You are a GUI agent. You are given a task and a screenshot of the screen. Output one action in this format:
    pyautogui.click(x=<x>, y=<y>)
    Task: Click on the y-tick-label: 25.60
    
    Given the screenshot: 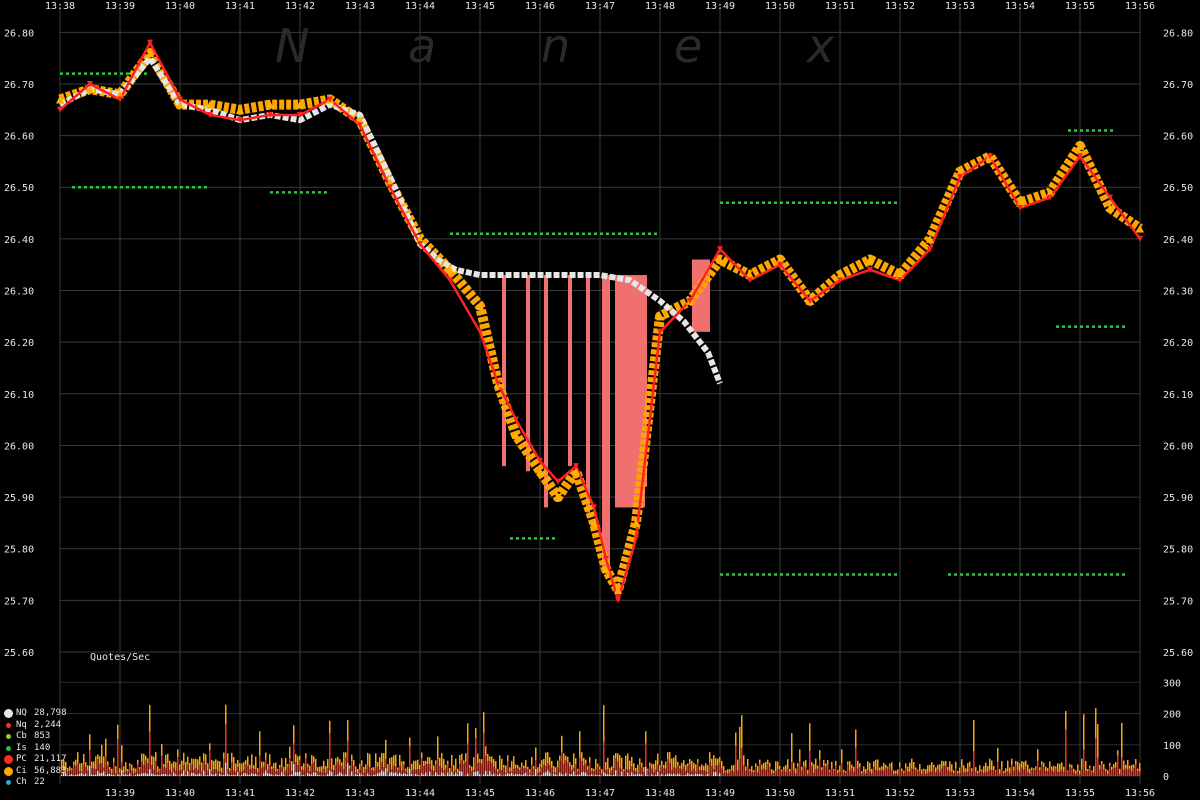 What is the action you would take?
    pyautogui.click(x=1178, y=653)
    